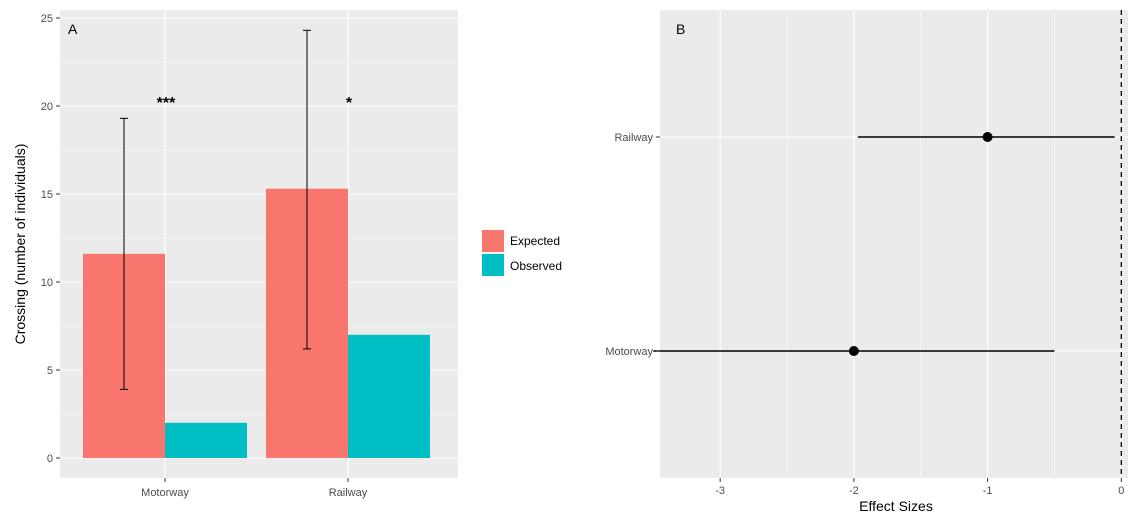 The height and width of the screenshot is (515, 1134). I want to click on estimate-point-motorway, so click(853, 351).